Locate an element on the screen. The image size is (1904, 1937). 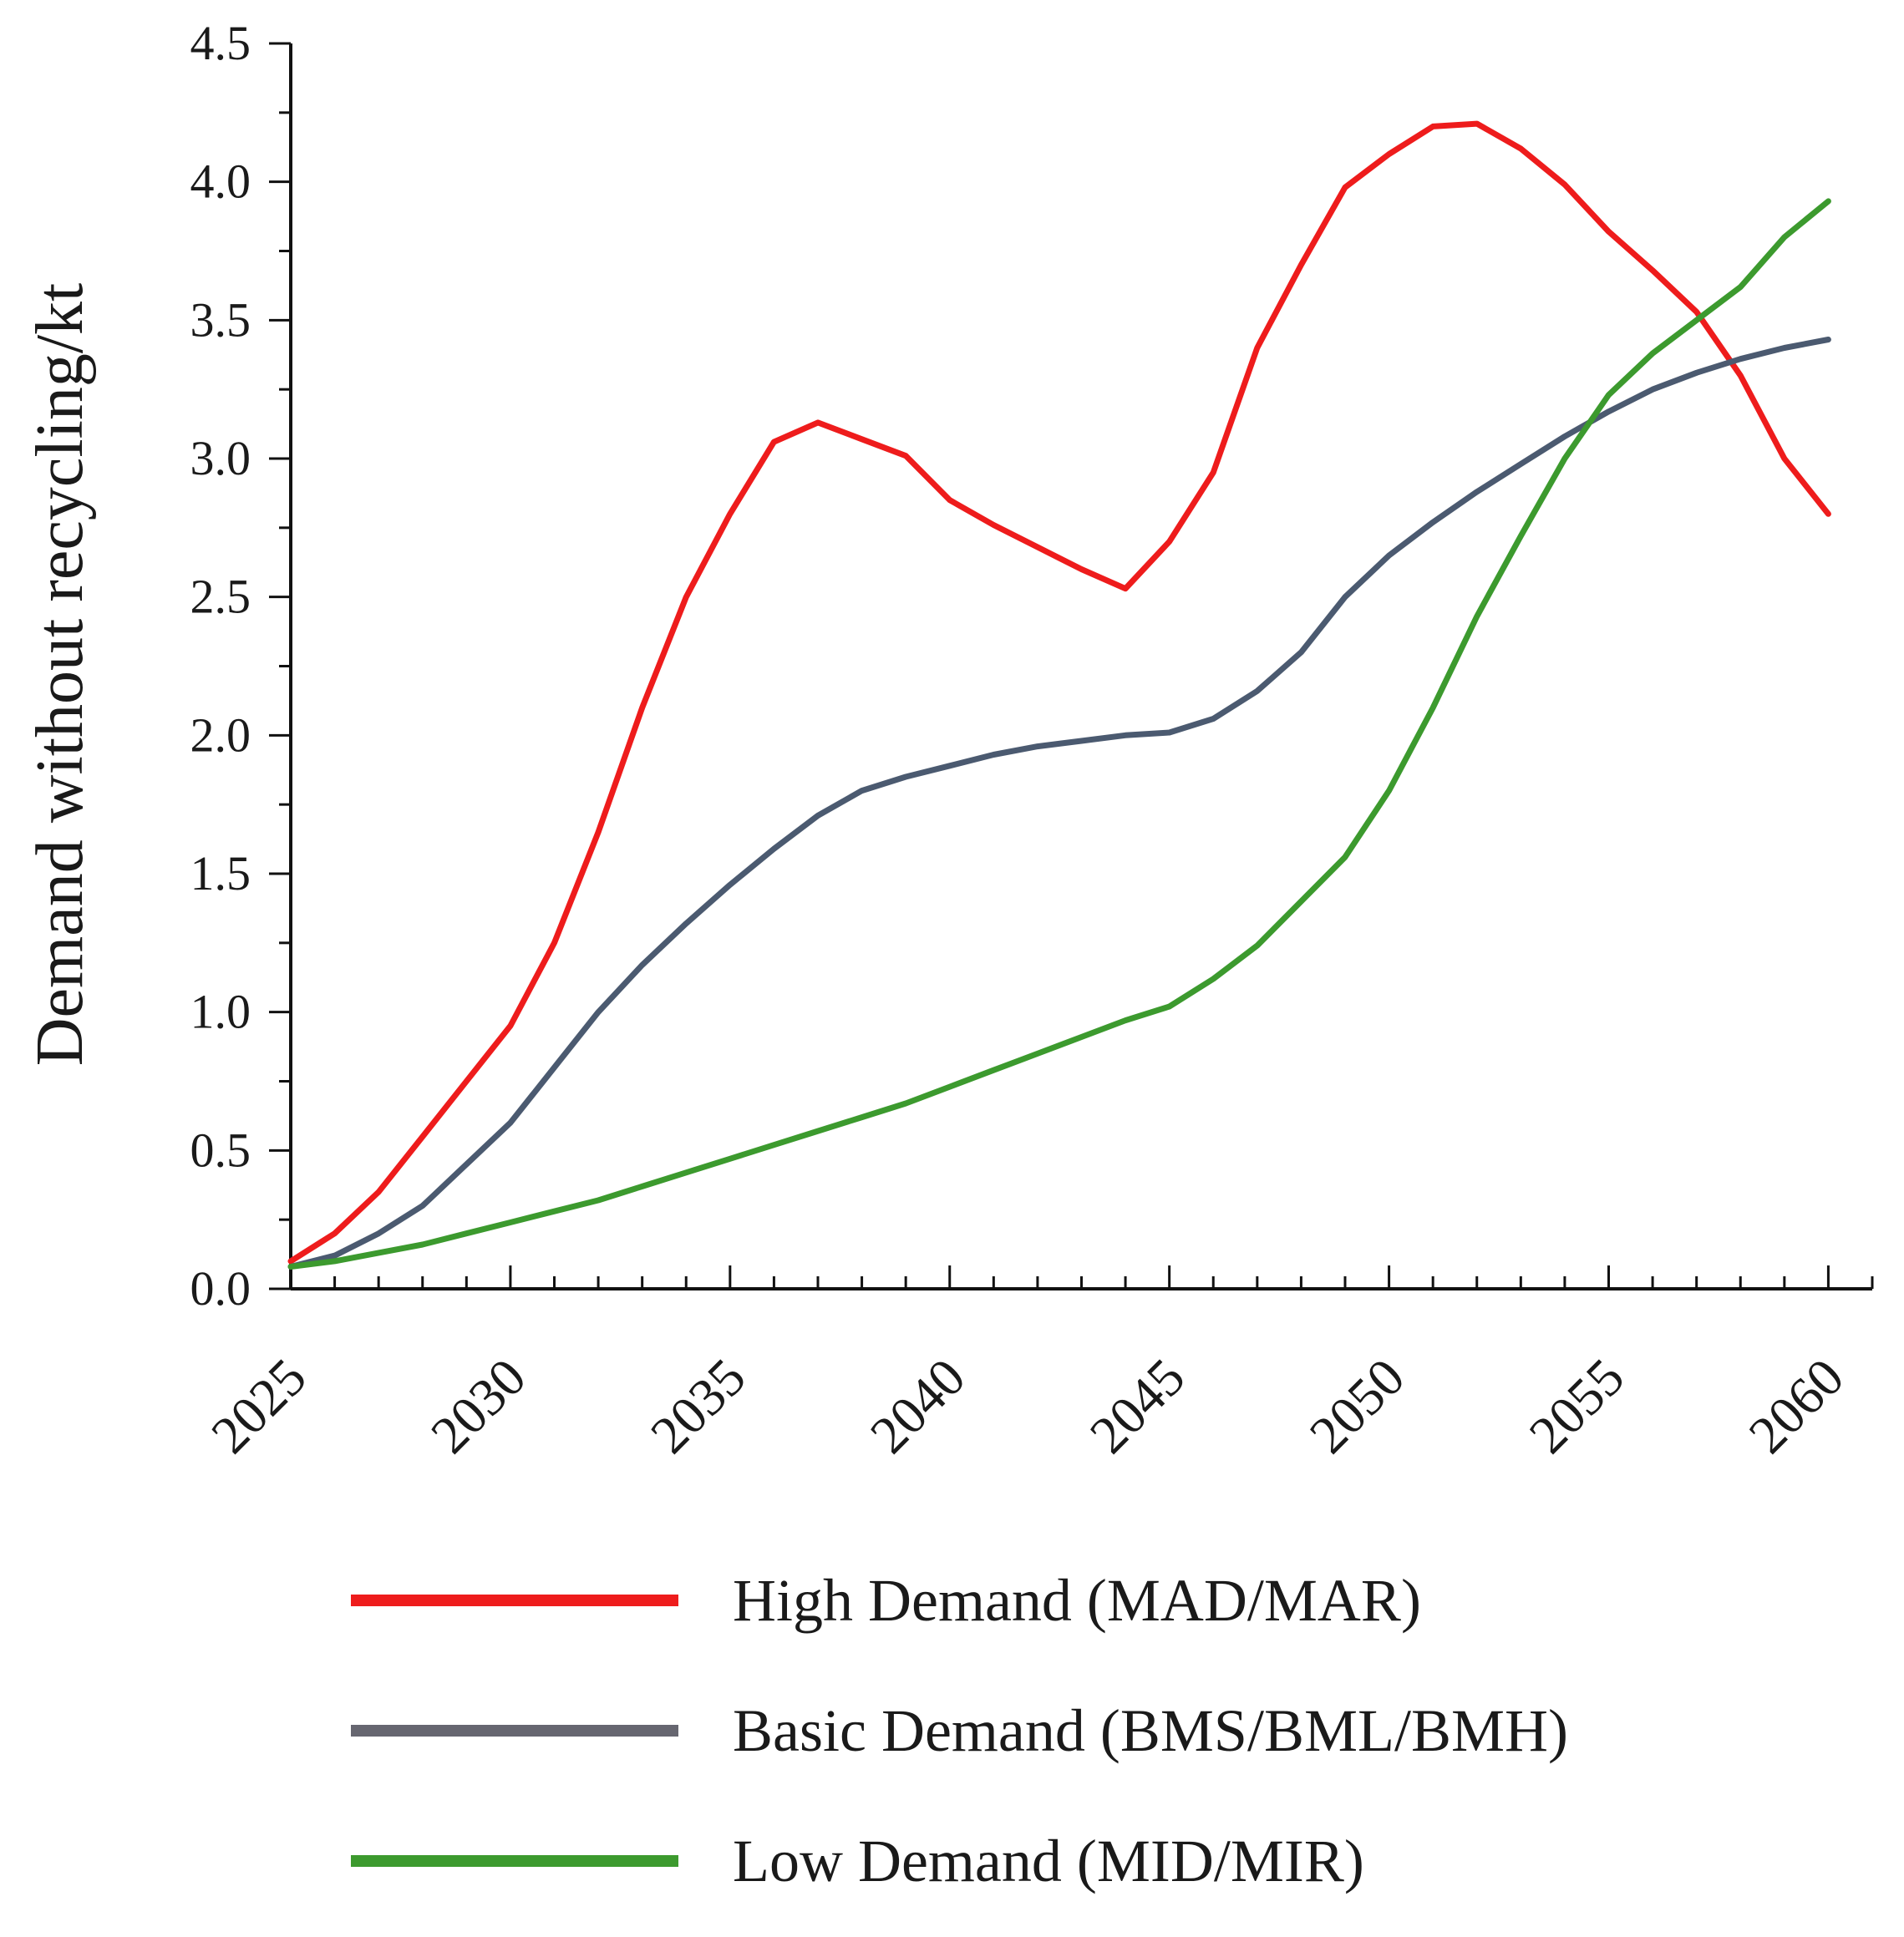
y-tick-label: 2.5 is located at coordinates (220, 597).